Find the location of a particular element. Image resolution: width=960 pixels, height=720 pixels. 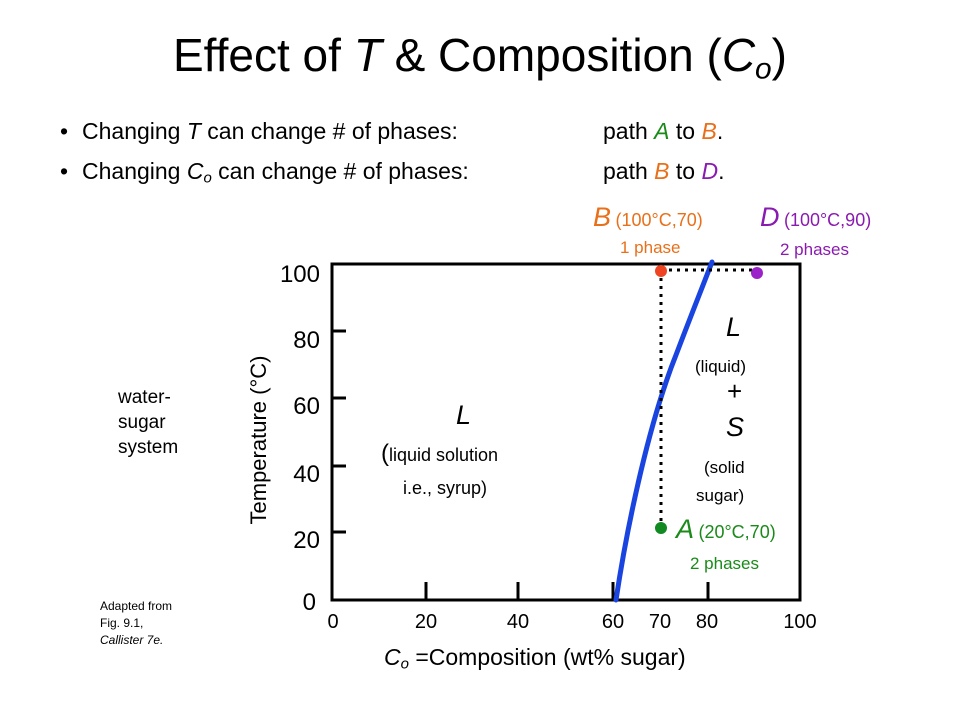

region-liquid-line1: (liquid solution is located at coordinates (440, 453).